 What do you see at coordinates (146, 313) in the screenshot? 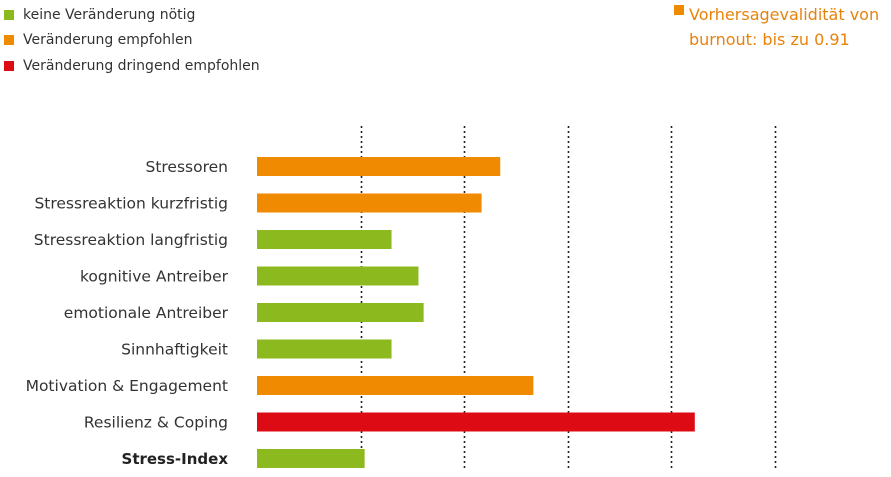
I see `category-label: emotionale Antreiber` at bounding box center [146, 313].